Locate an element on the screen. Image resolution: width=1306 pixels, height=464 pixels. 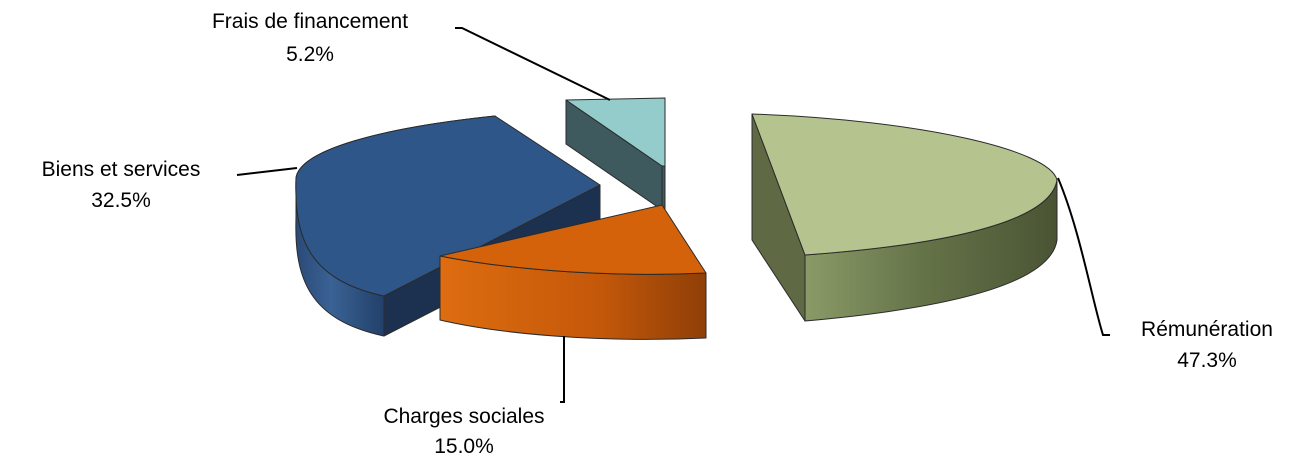
leader-line-frais-de-financement is located at coordinates (532, 64).